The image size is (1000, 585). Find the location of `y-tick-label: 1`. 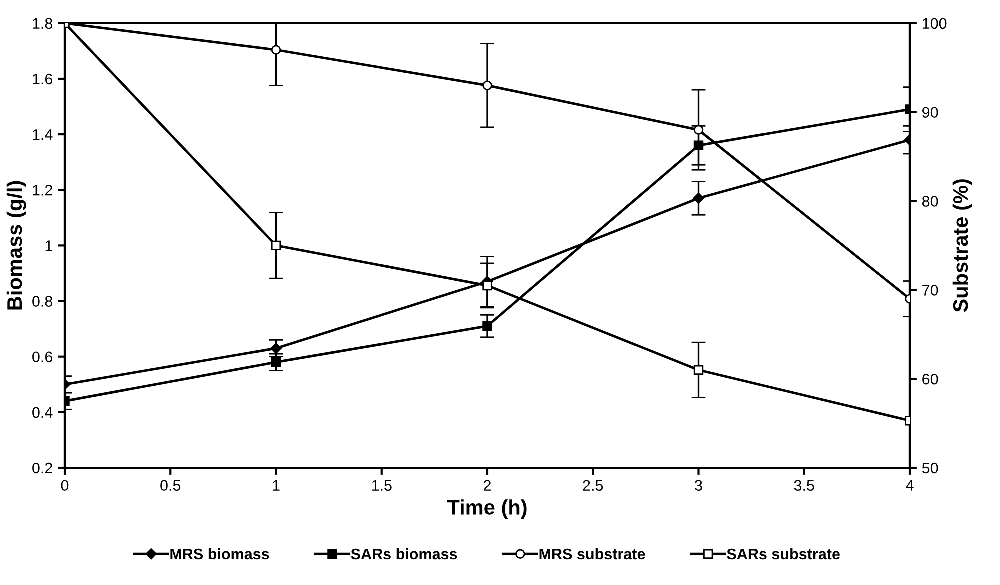

y-tick-label: 1 is located at coordinates (49, 246).